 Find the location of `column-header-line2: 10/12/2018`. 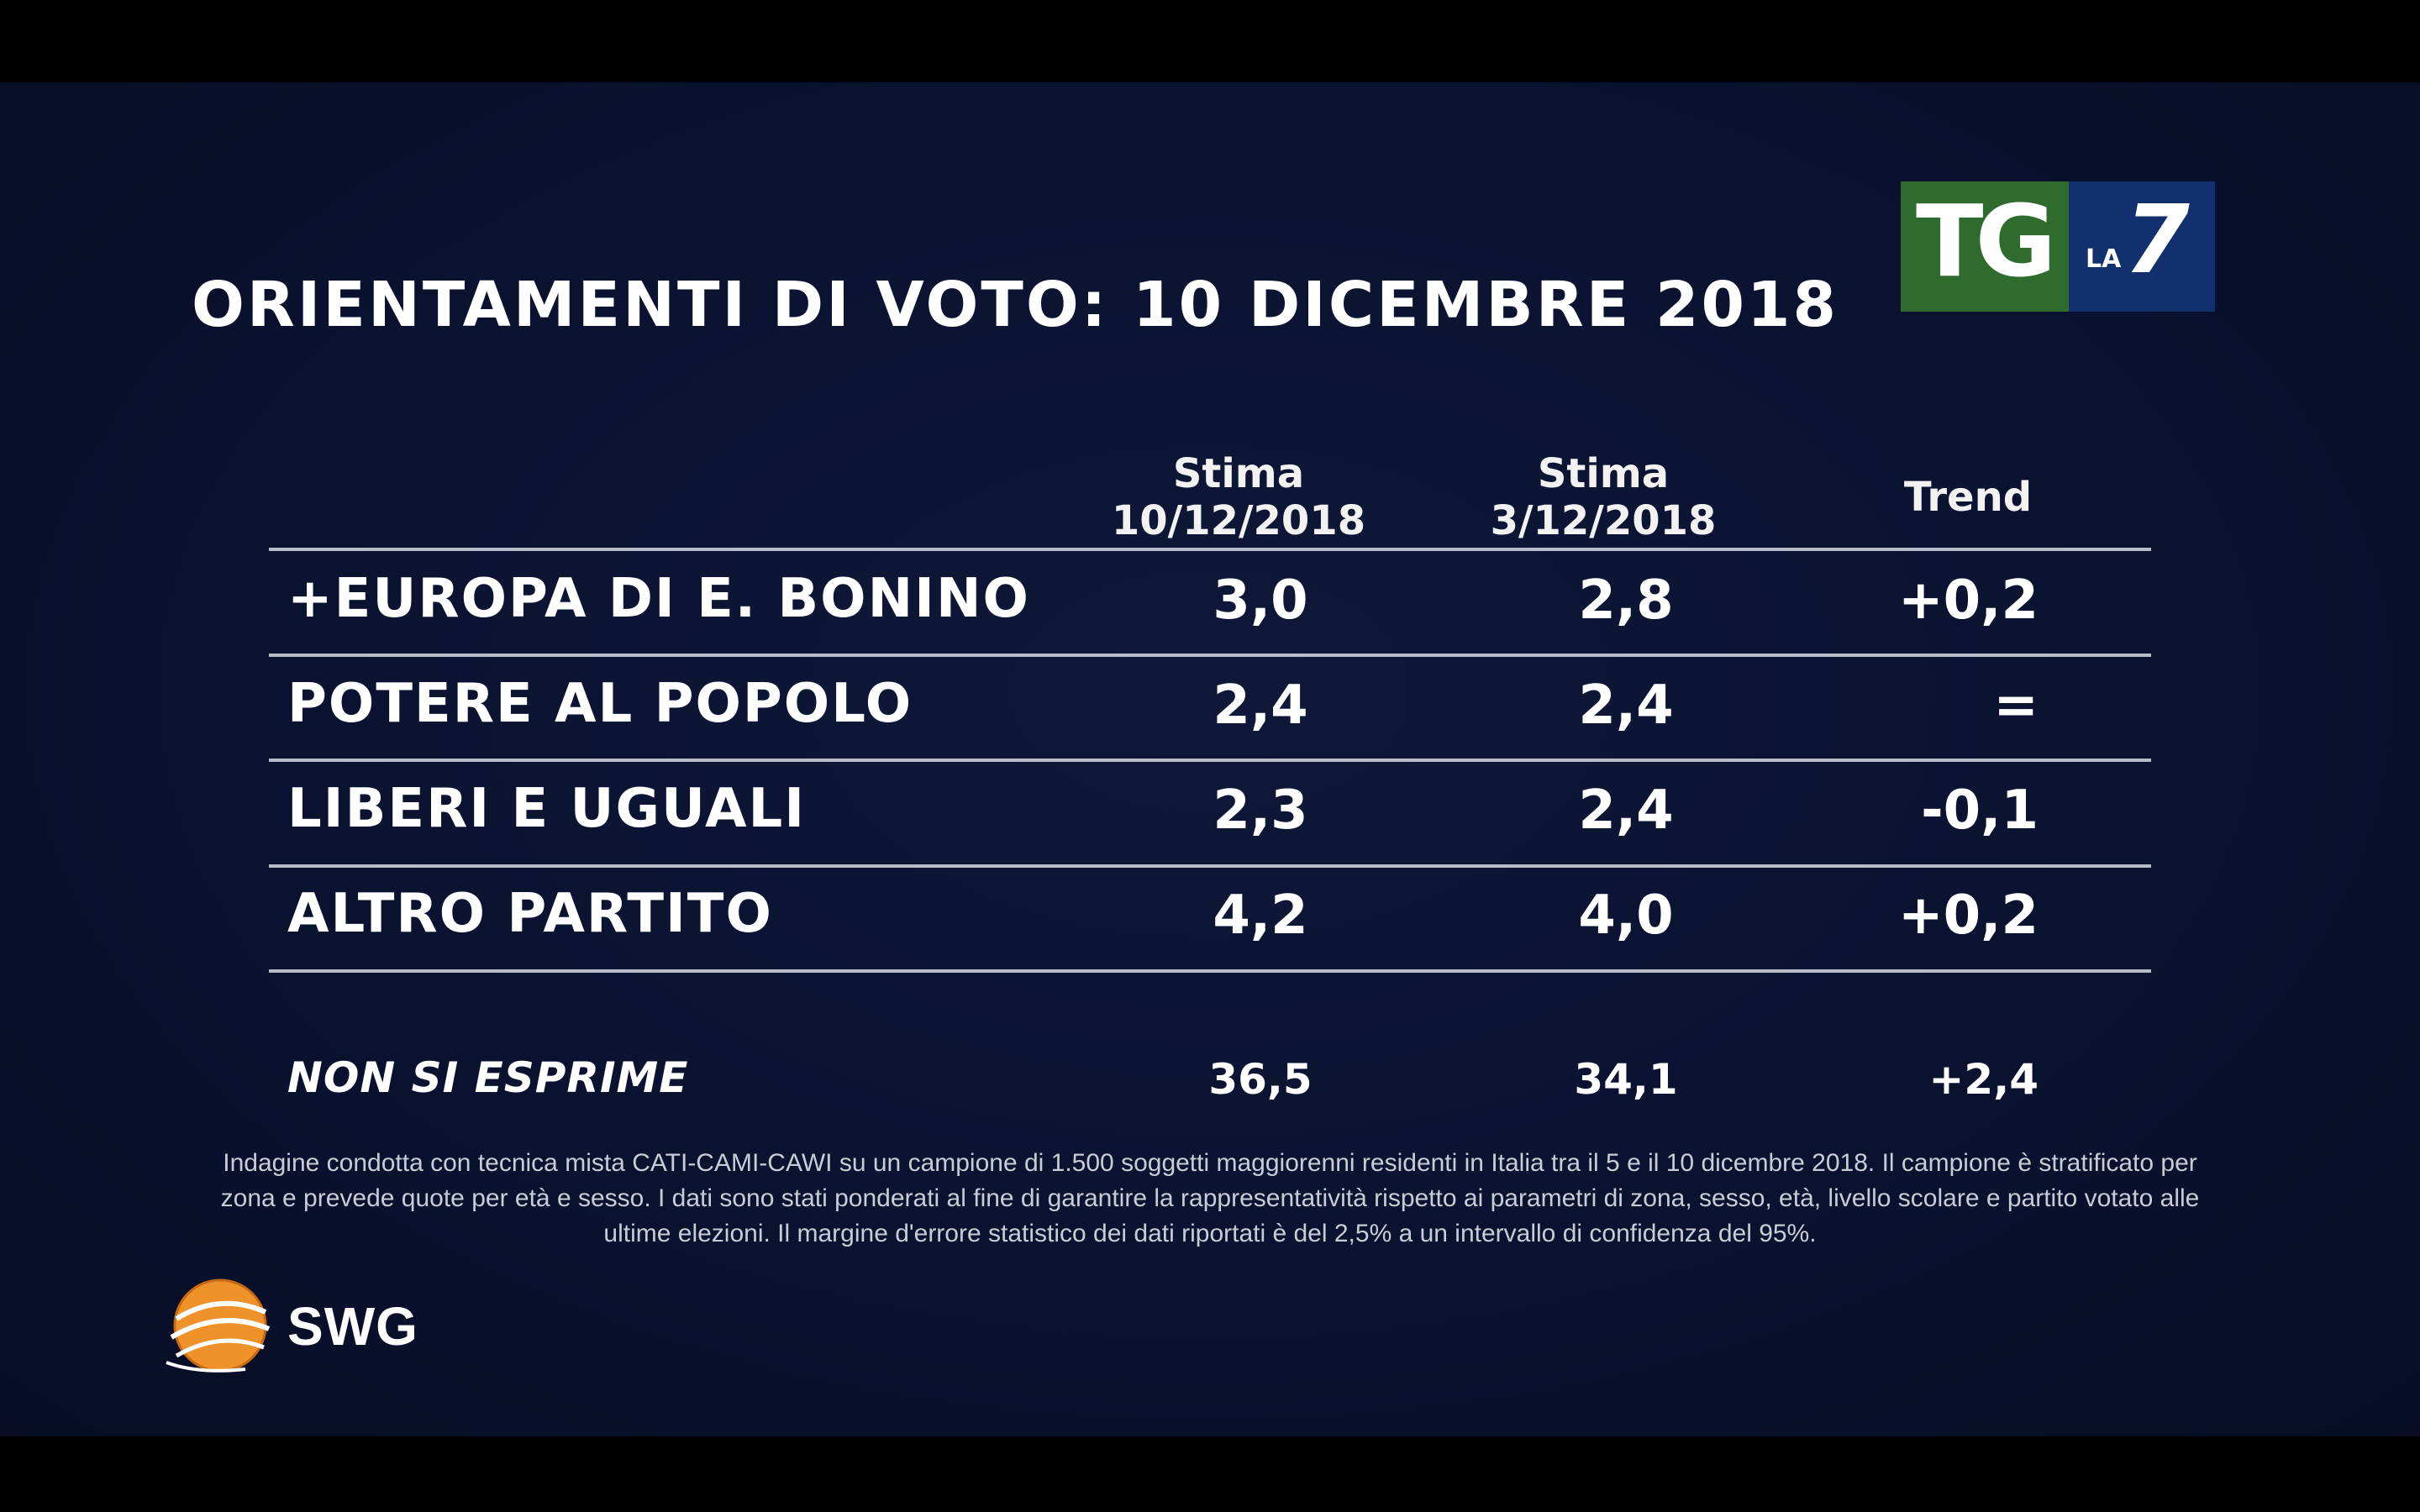

column-header-line2: 10/12/2018 is located at coordinates (1238, 520).